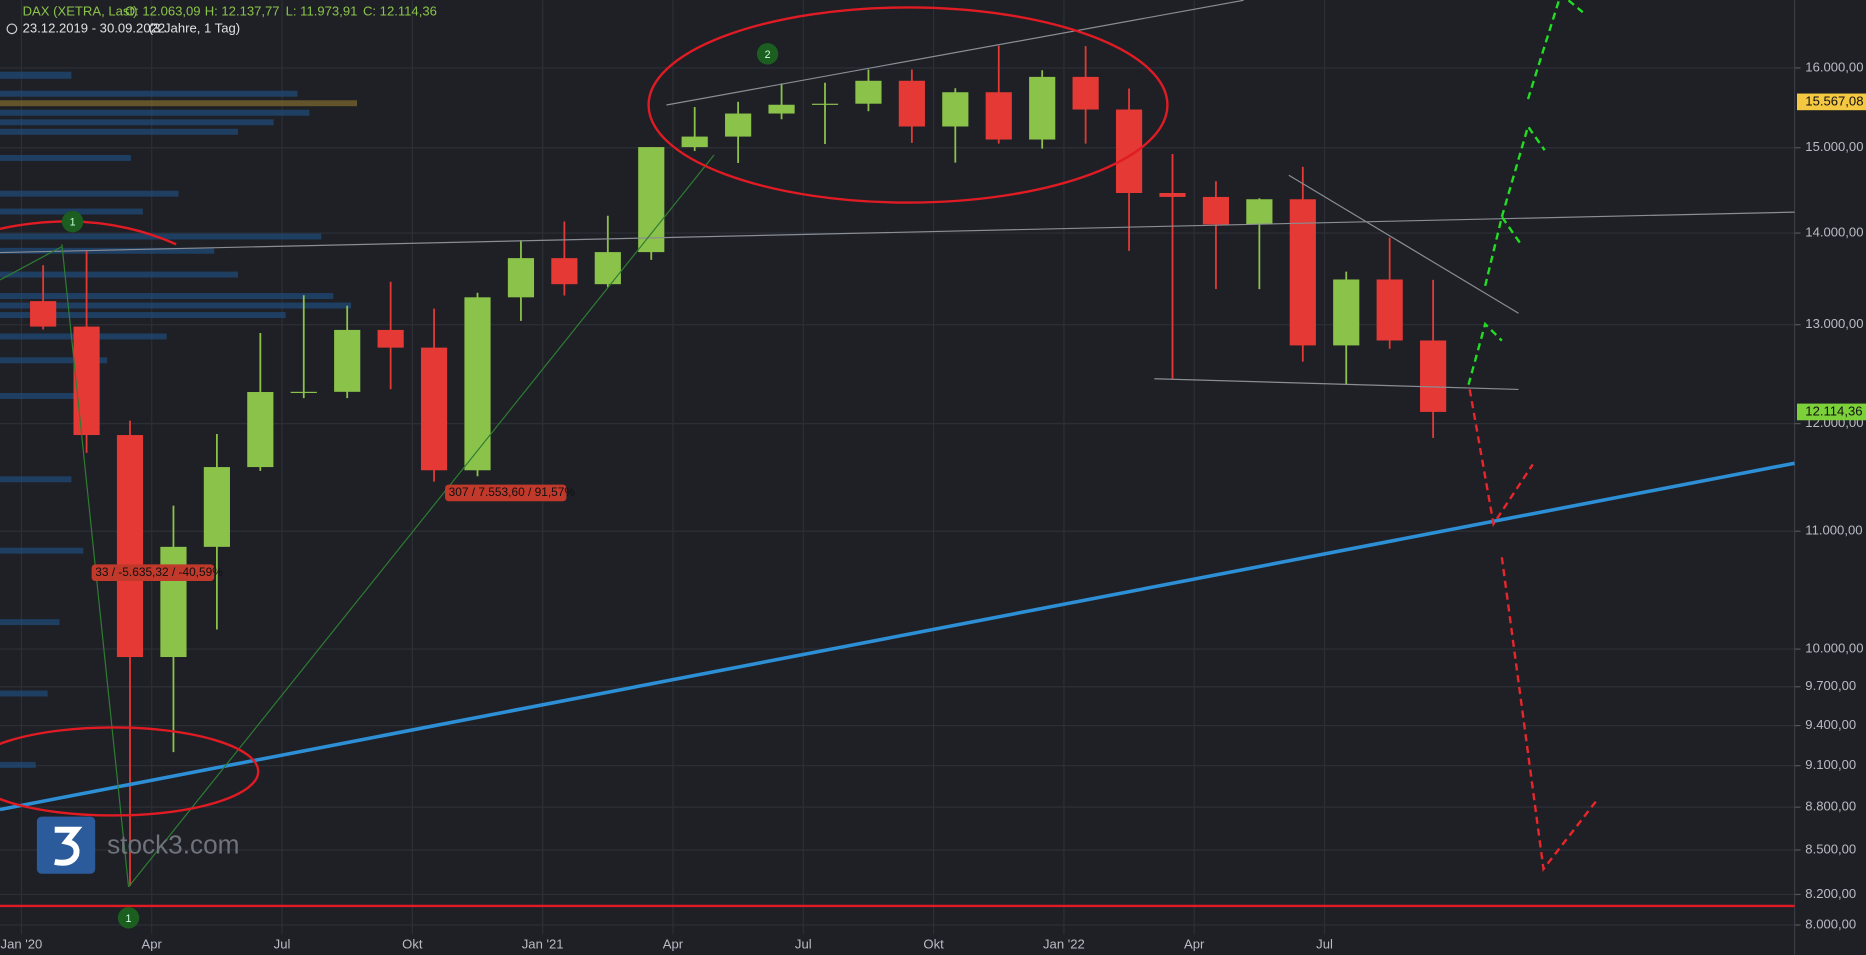 The width and height of the screenshot is (1866, 955). What do you see at coordinates (159, 572) in the screenshot?
I see `annotation: 33 / -5.635,32 / -40,59%` at bounding box center [159, 572].